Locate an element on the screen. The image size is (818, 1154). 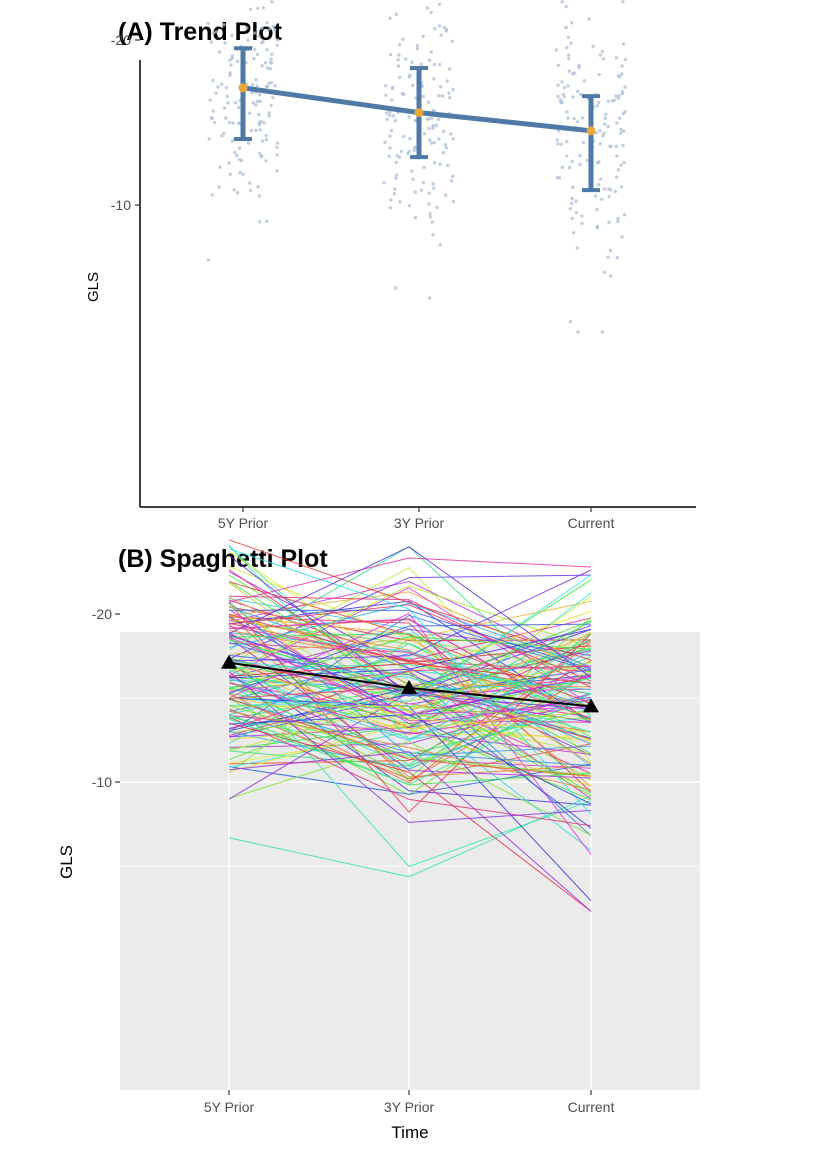
x-tick-label: 3Y Prior is located at coordinates (419, 523).